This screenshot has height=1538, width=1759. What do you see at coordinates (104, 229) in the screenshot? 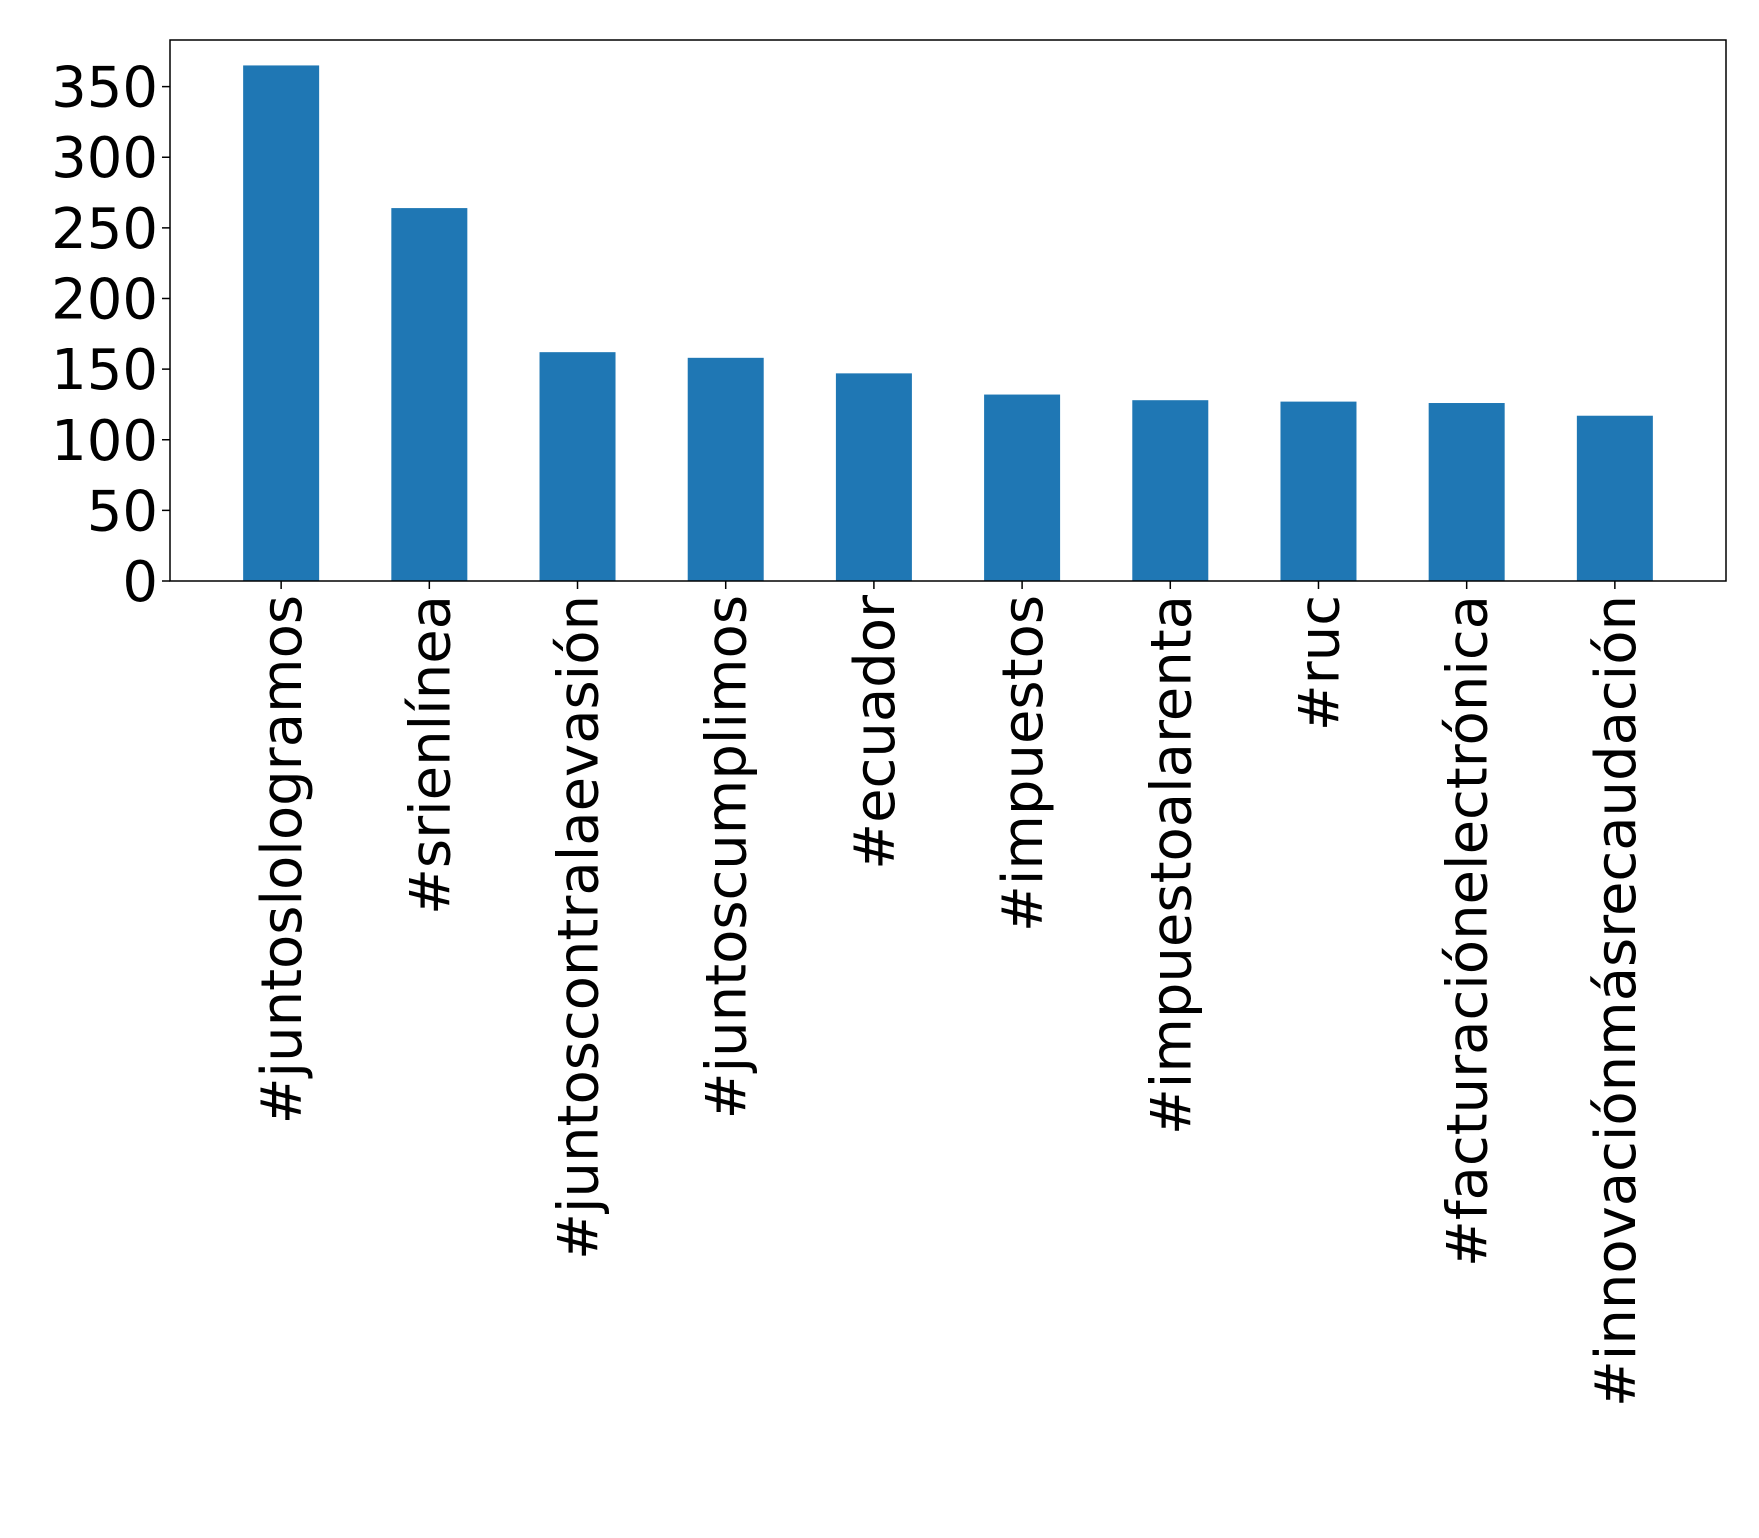
I see `y-tick-label: 250` at bounding box center [104, 229].